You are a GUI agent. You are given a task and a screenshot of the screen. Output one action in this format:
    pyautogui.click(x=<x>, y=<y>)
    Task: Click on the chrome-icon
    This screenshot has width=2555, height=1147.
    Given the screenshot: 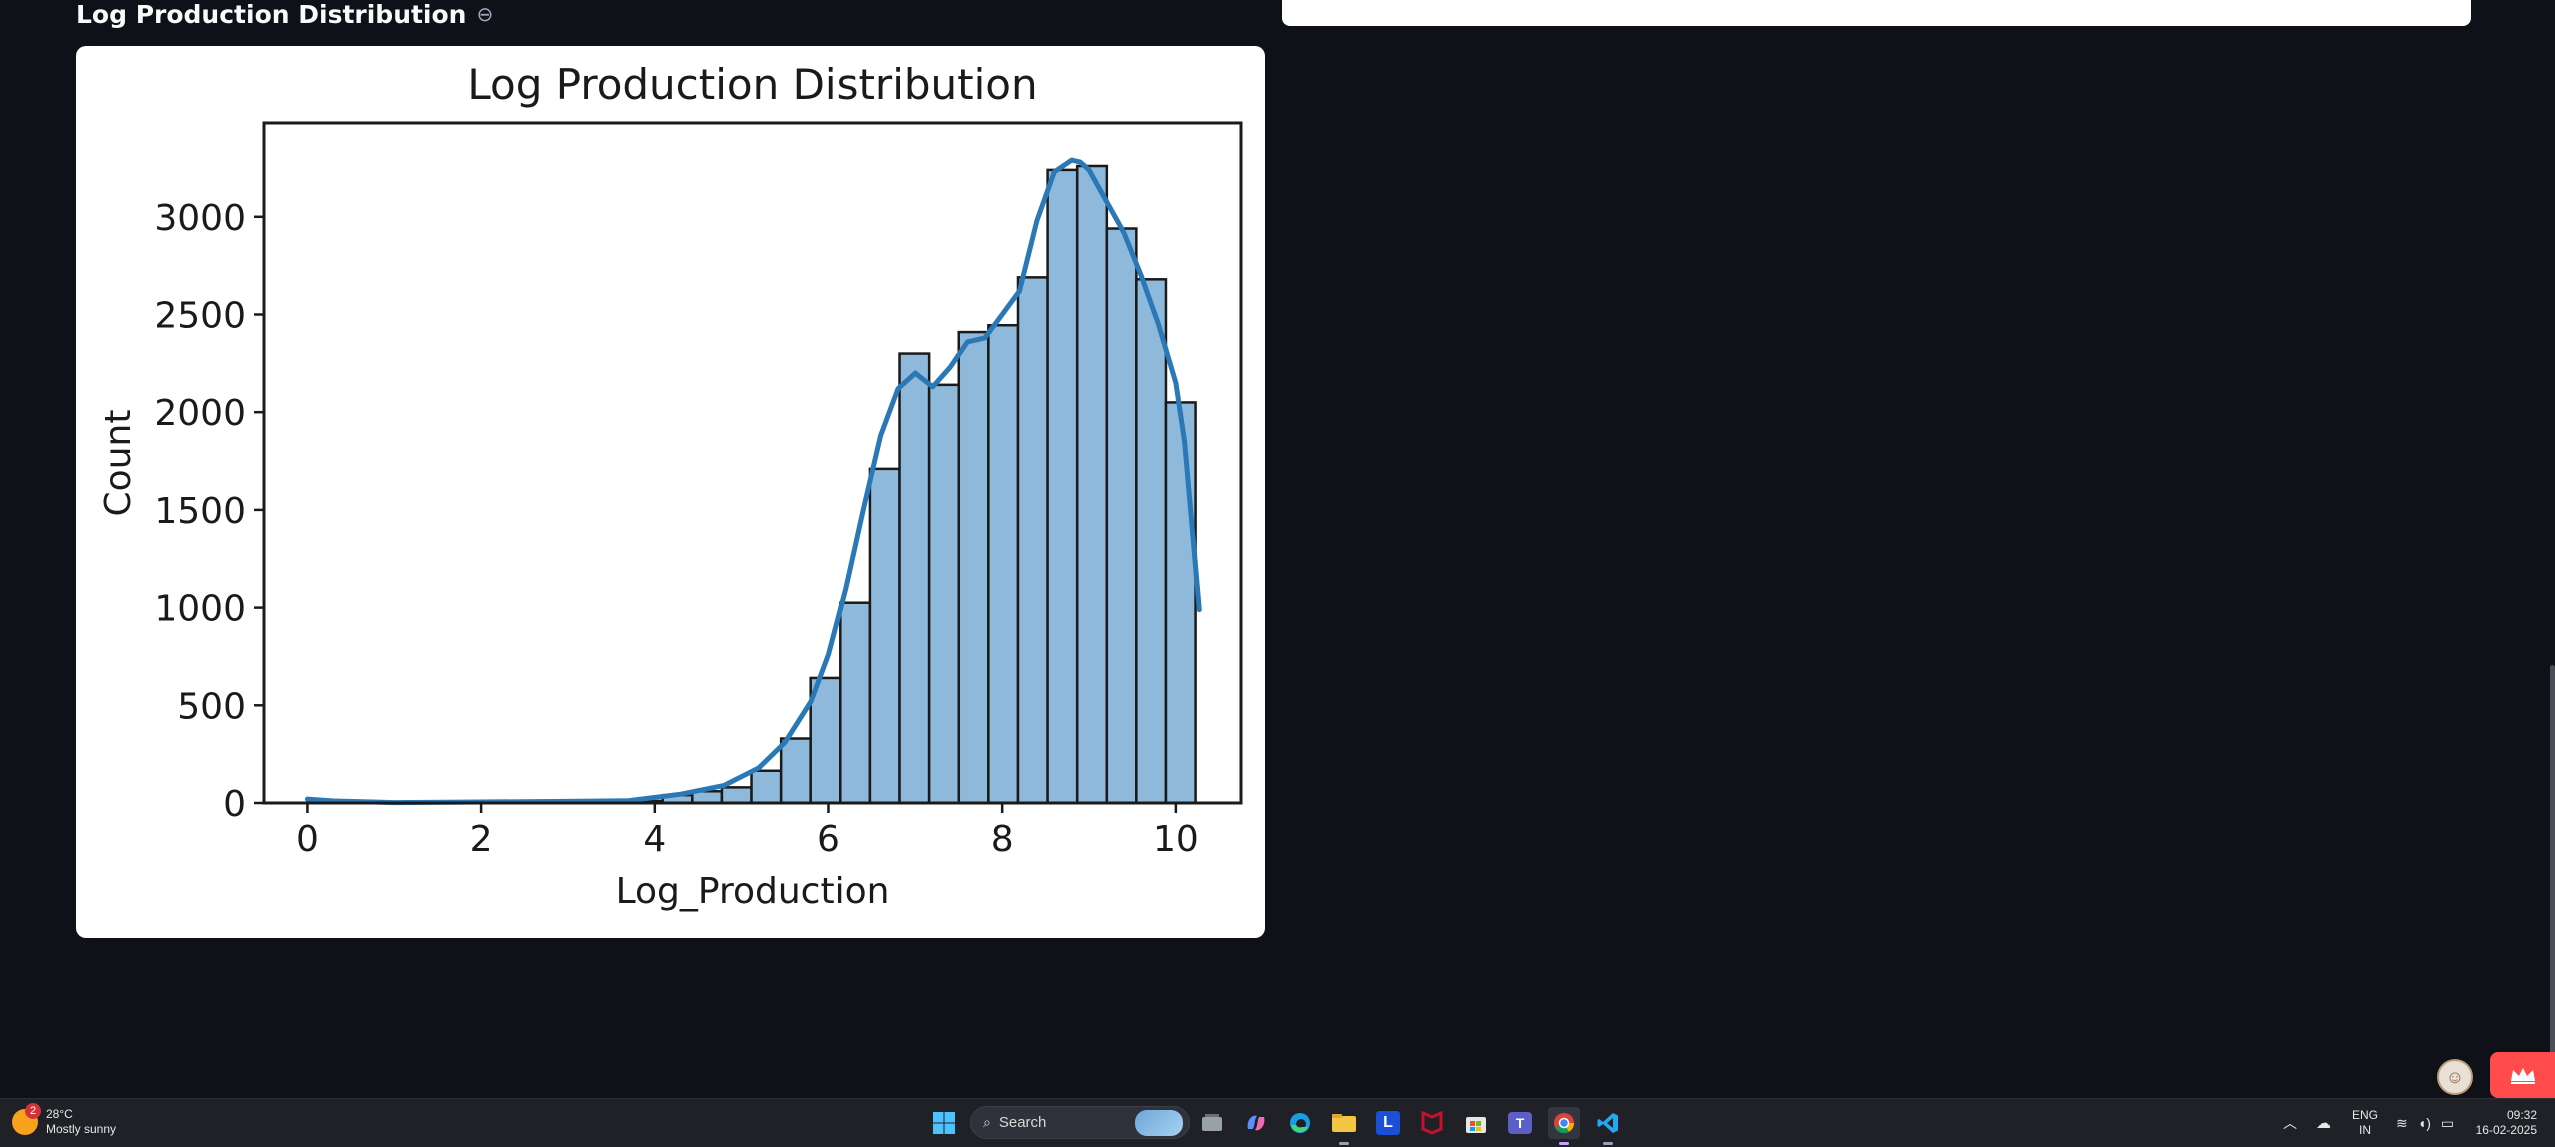 What is the action you would take?
    pyautogui.click(x=1564, y=1123)
    